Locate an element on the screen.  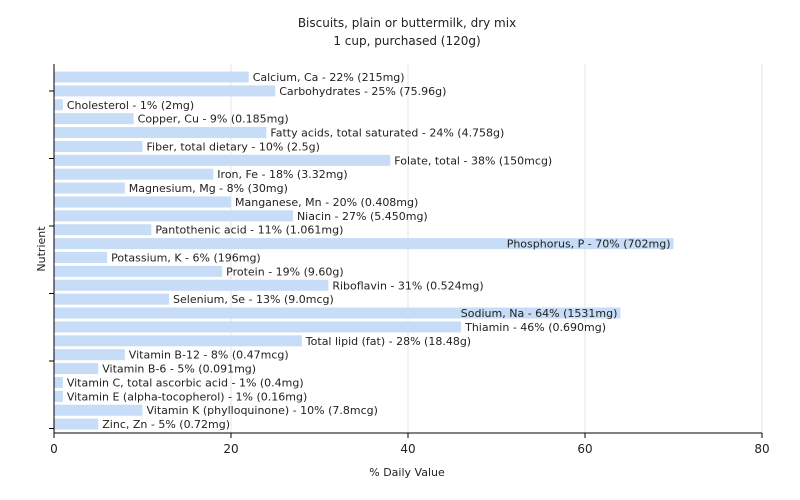
bar-label: Vitamin B-6 - 5% (0.091mg) is located at coordinates (179, 369).